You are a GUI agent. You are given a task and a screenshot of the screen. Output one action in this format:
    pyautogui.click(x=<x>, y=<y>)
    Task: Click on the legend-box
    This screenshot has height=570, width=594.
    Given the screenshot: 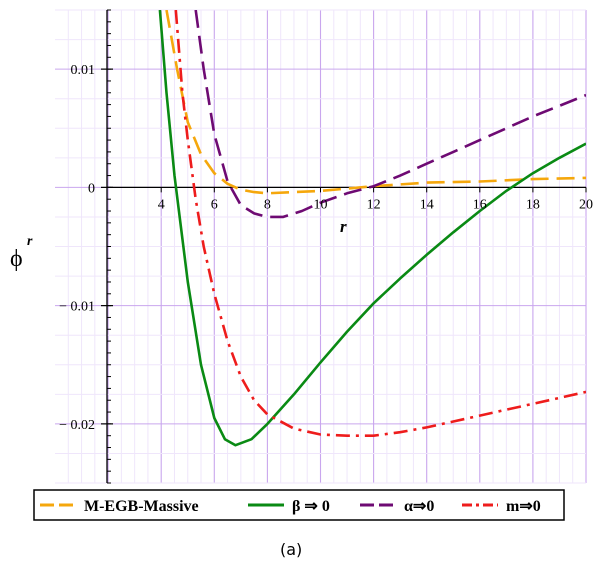 What is the action you would take?
    pyautogui.click(x=299, y=505)
    